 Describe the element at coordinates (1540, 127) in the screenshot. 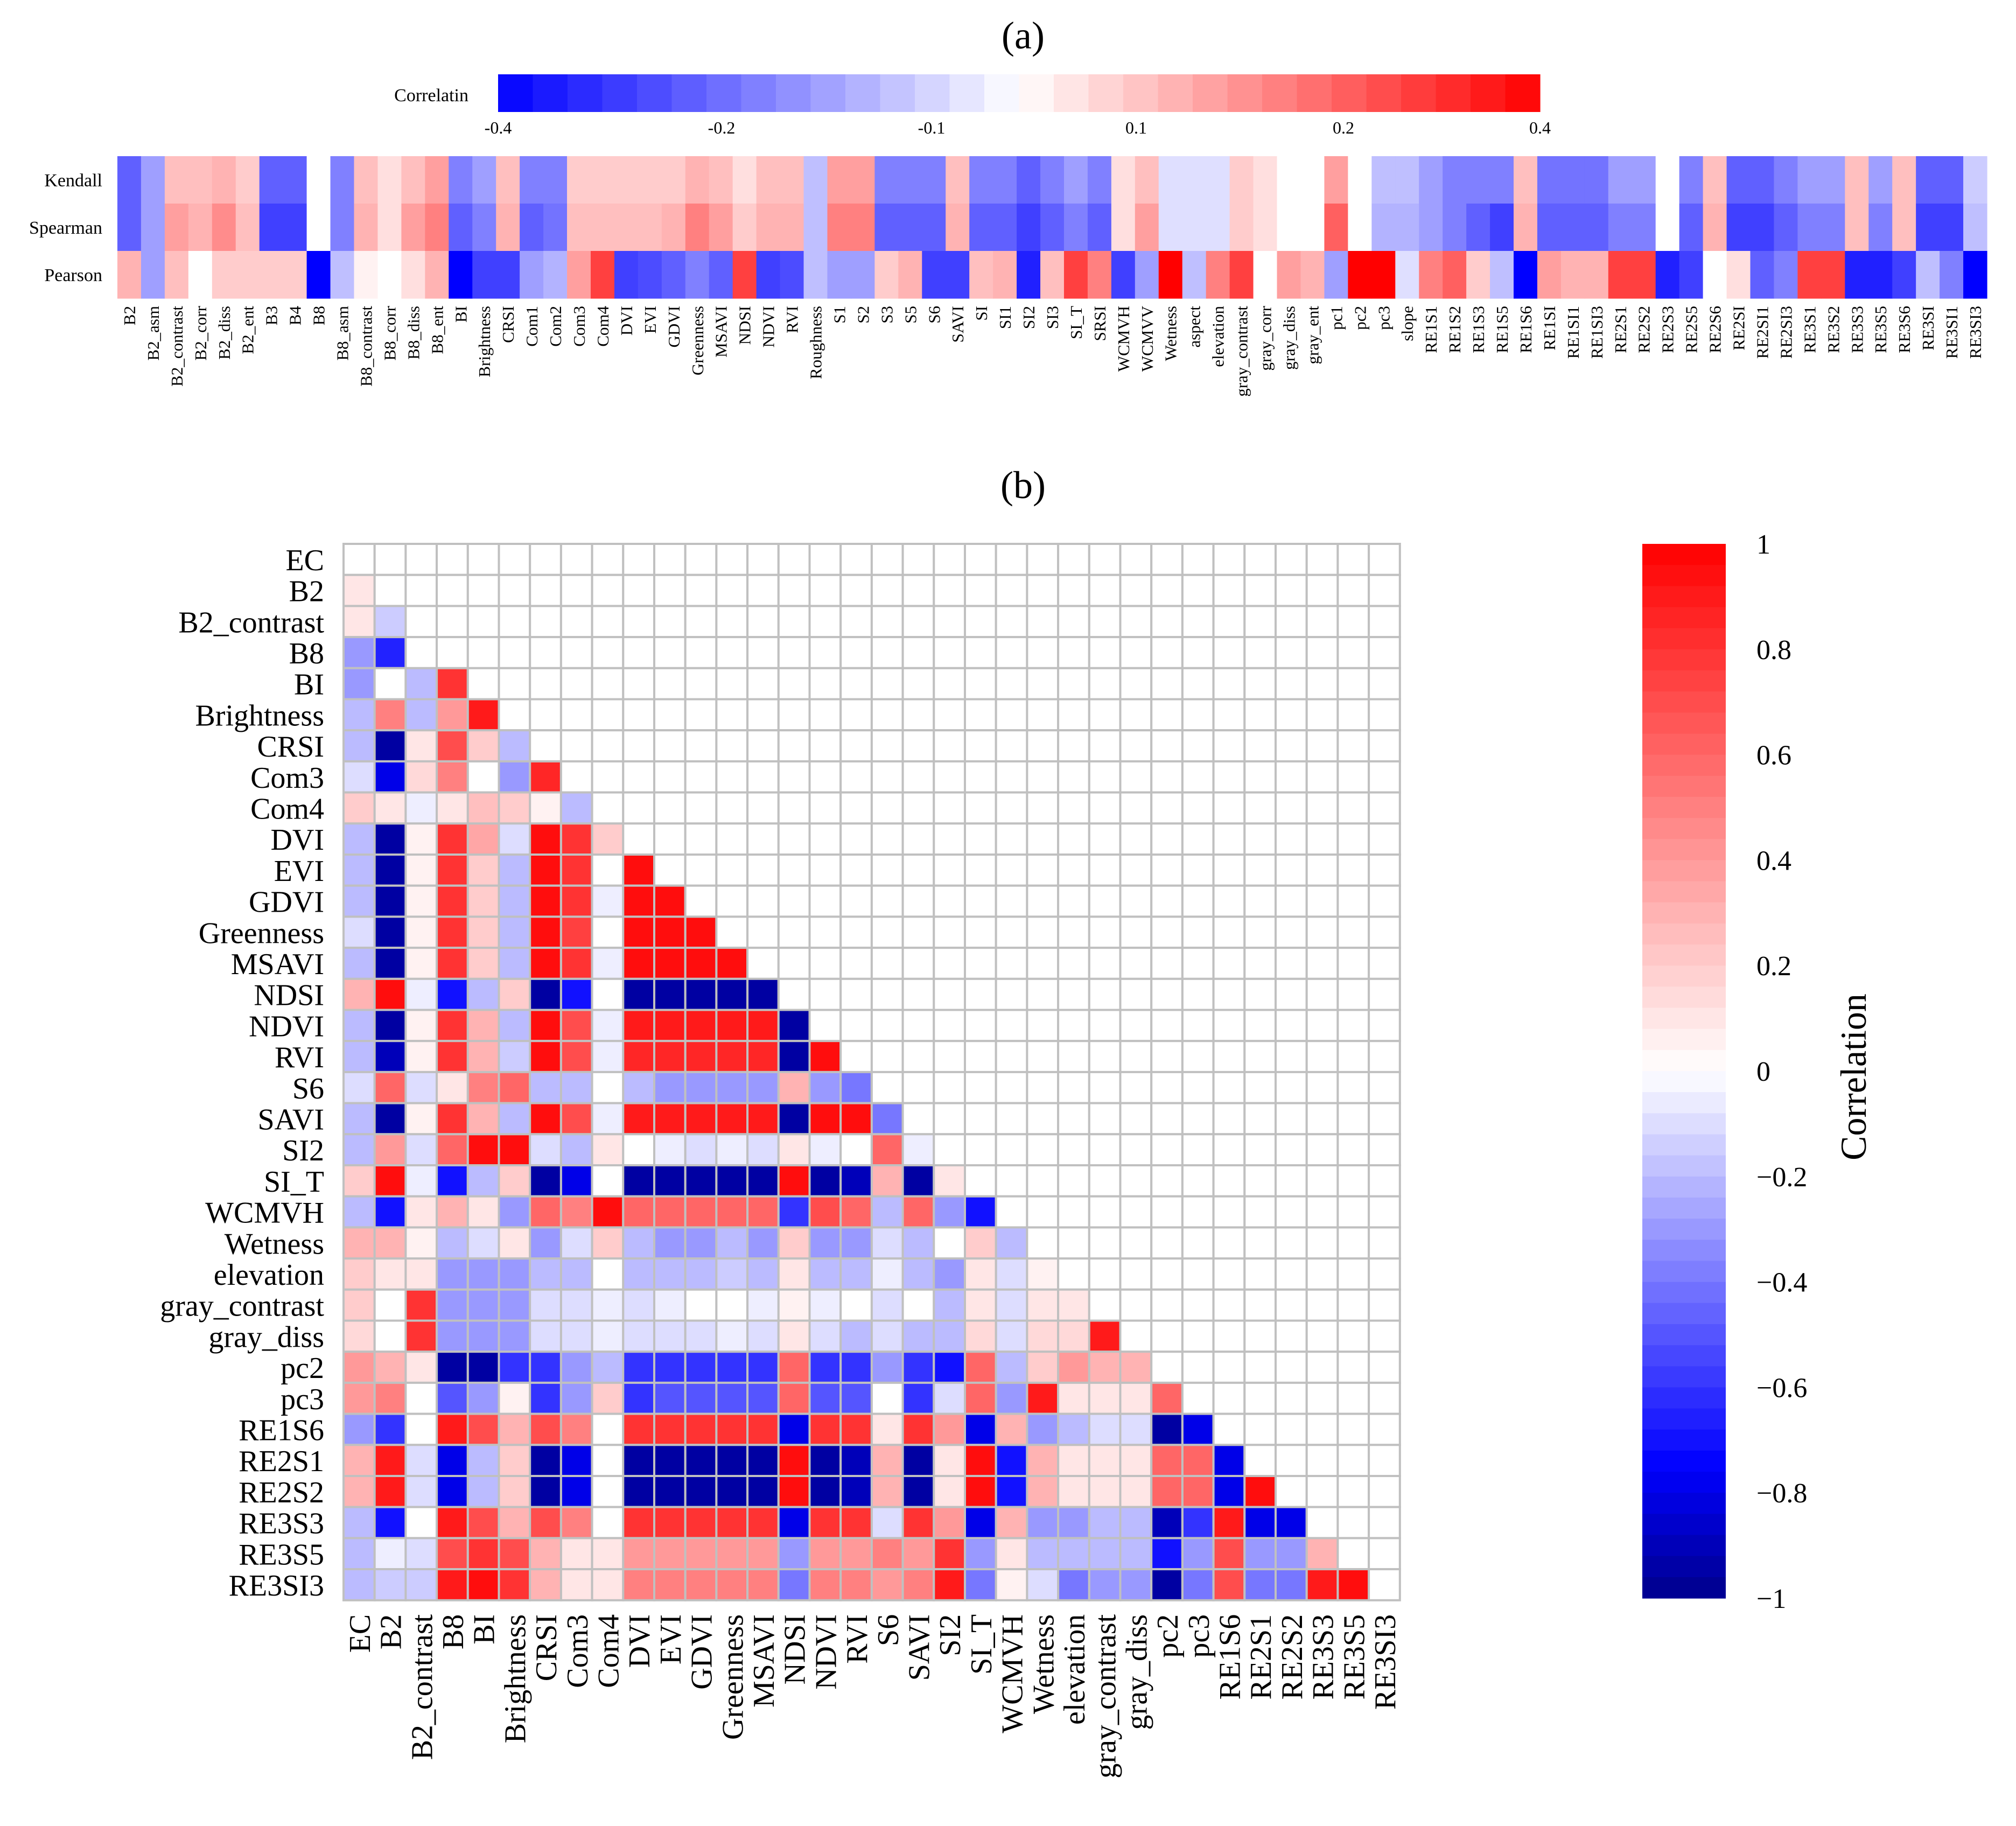

I see `colorbar-a-tick-label: 0.4` at that location.